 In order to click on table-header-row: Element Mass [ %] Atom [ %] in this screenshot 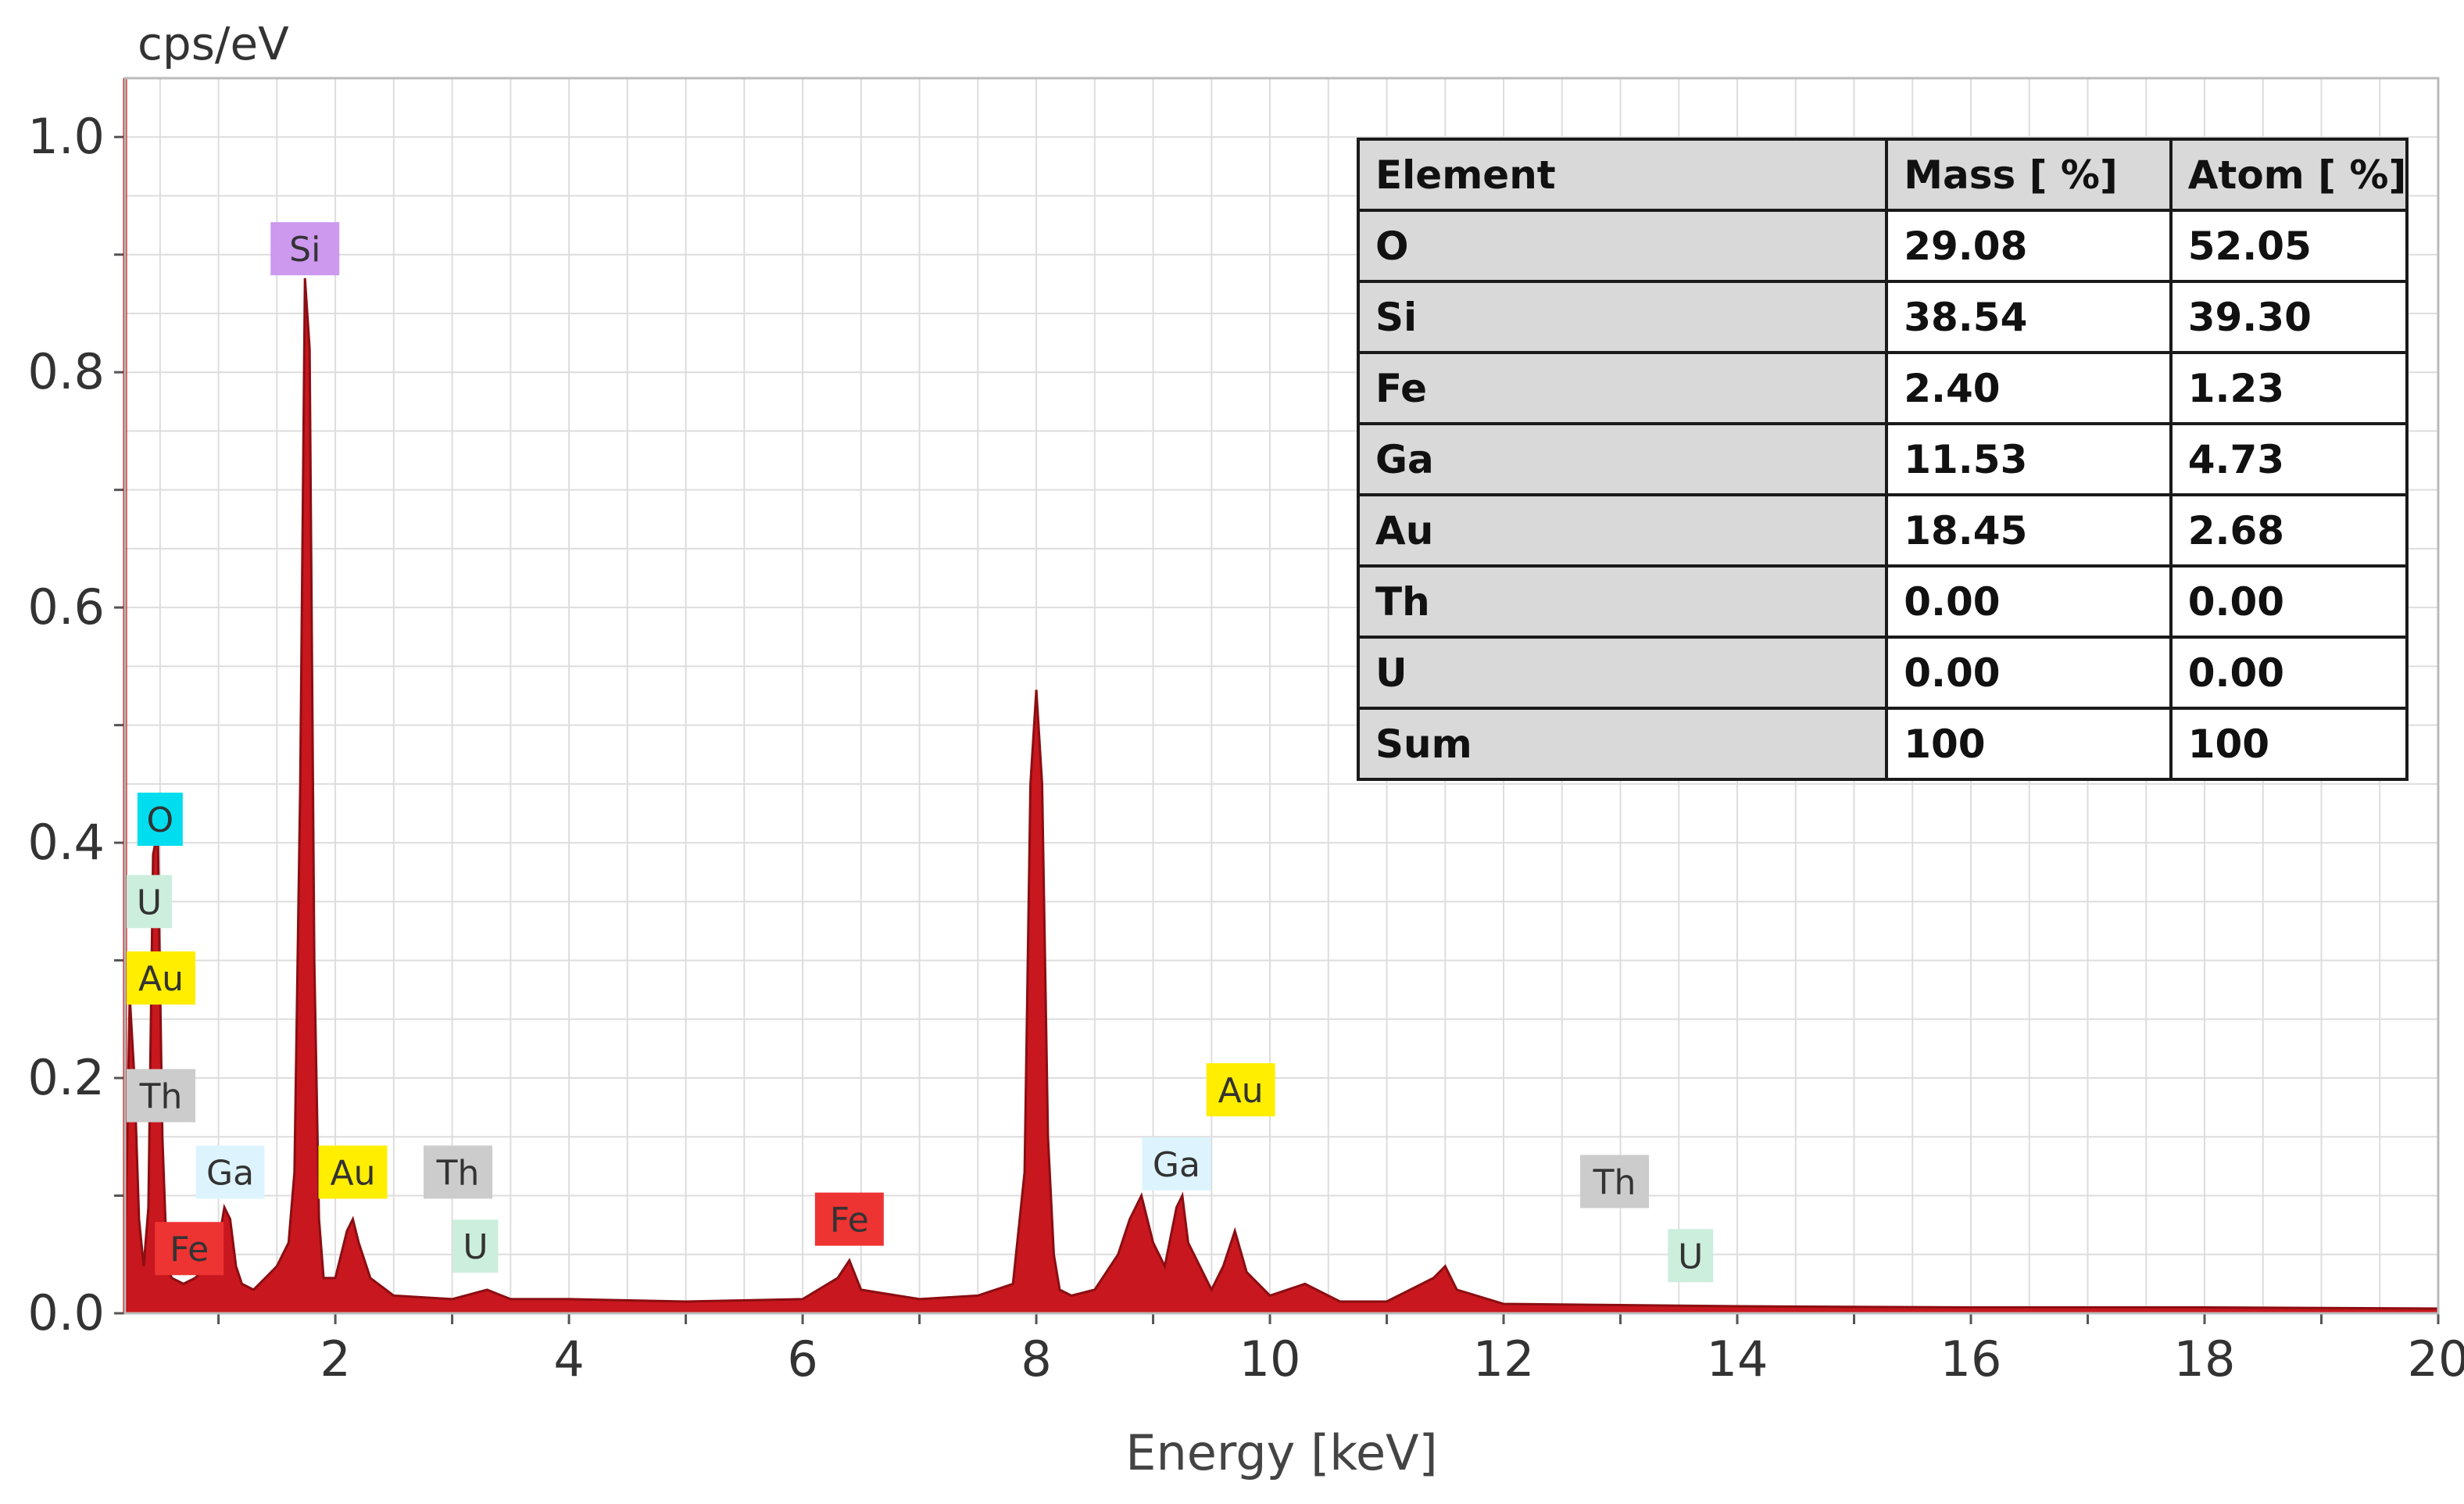, I will do `click(1882, 175)`.